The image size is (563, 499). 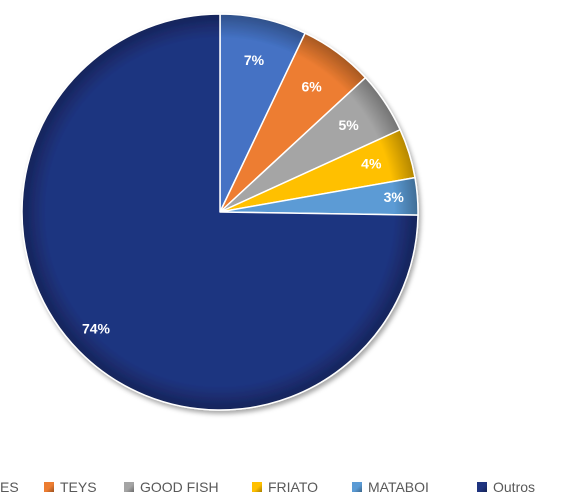 I want to click on data-label-mataboi: 3%, so click(x=394, y=197).